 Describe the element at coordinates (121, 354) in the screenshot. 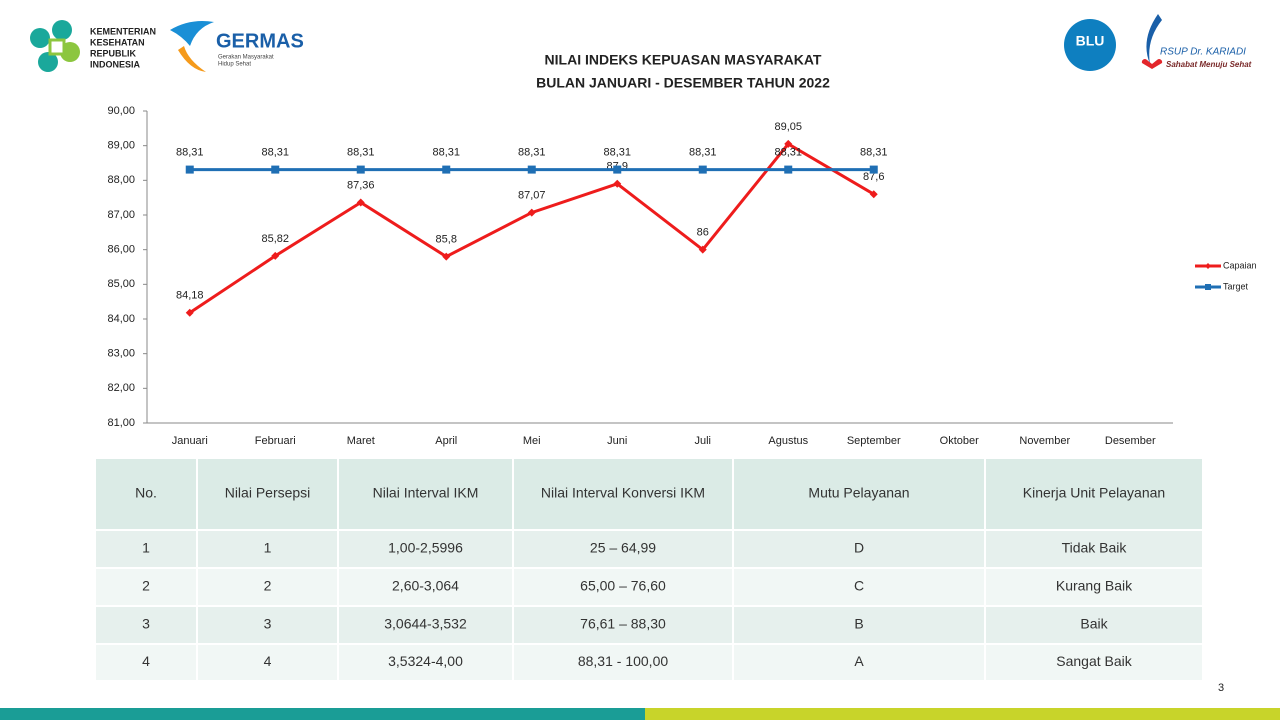

I see `y-tick-label: 83,00` at that location.